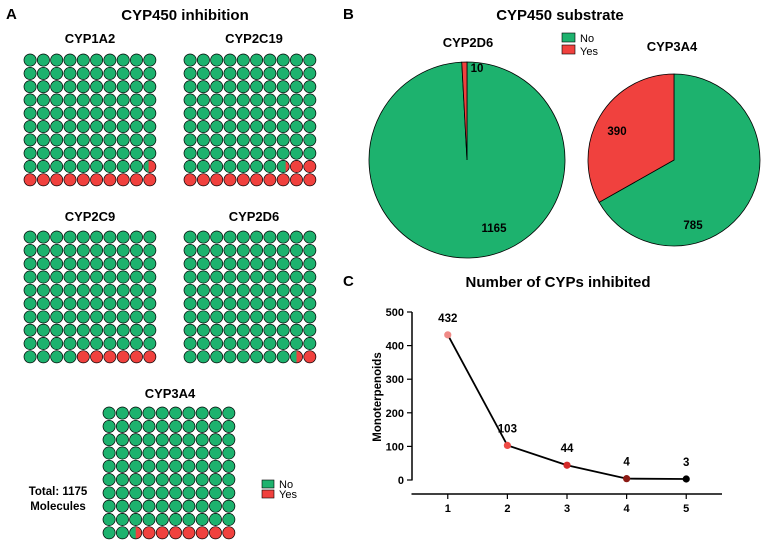 The width and height of the screenshot is (772, 546). I want to click on y-tick-label: 0, so click(401, 481).